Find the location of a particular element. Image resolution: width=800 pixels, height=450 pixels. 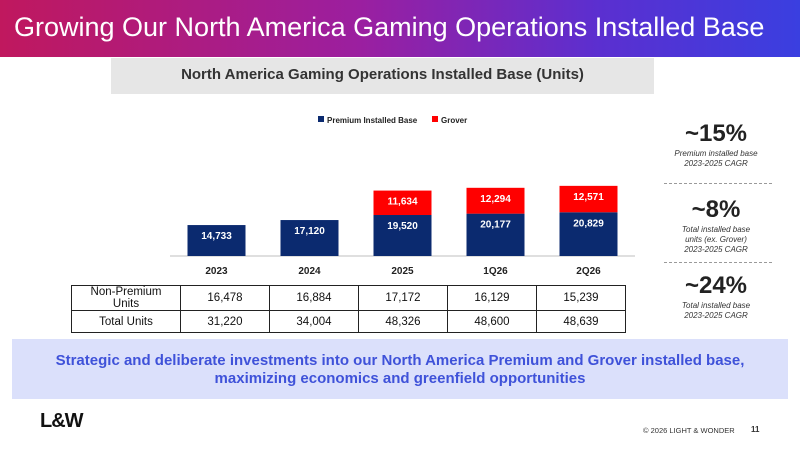

row-label: Total Units is located at coordinates (126, 321).